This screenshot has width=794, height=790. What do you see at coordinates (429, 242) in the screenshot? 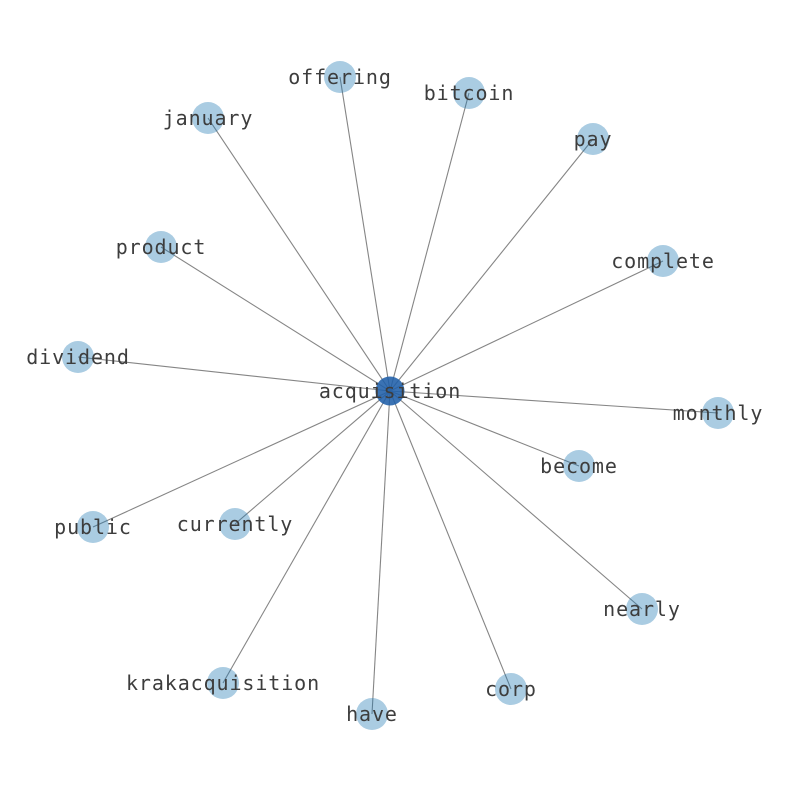
I see `graph-edge-acquisition-bitcoin` at bounding box center [429, 242].